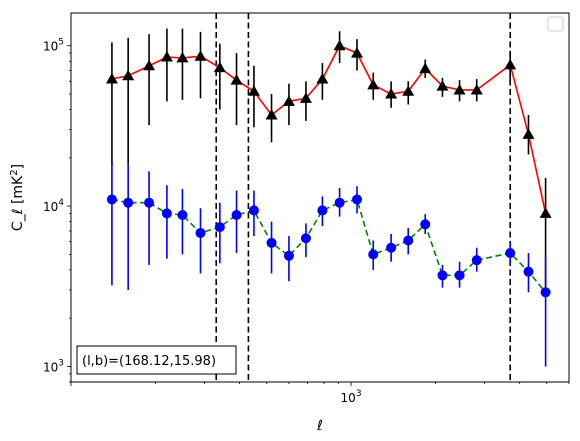 The image size is (580, 441). What do you see at coordinates (53, 46) in the screenshot?
I see `y-tick-label: 10⁵` at bounding box center [53, 46].